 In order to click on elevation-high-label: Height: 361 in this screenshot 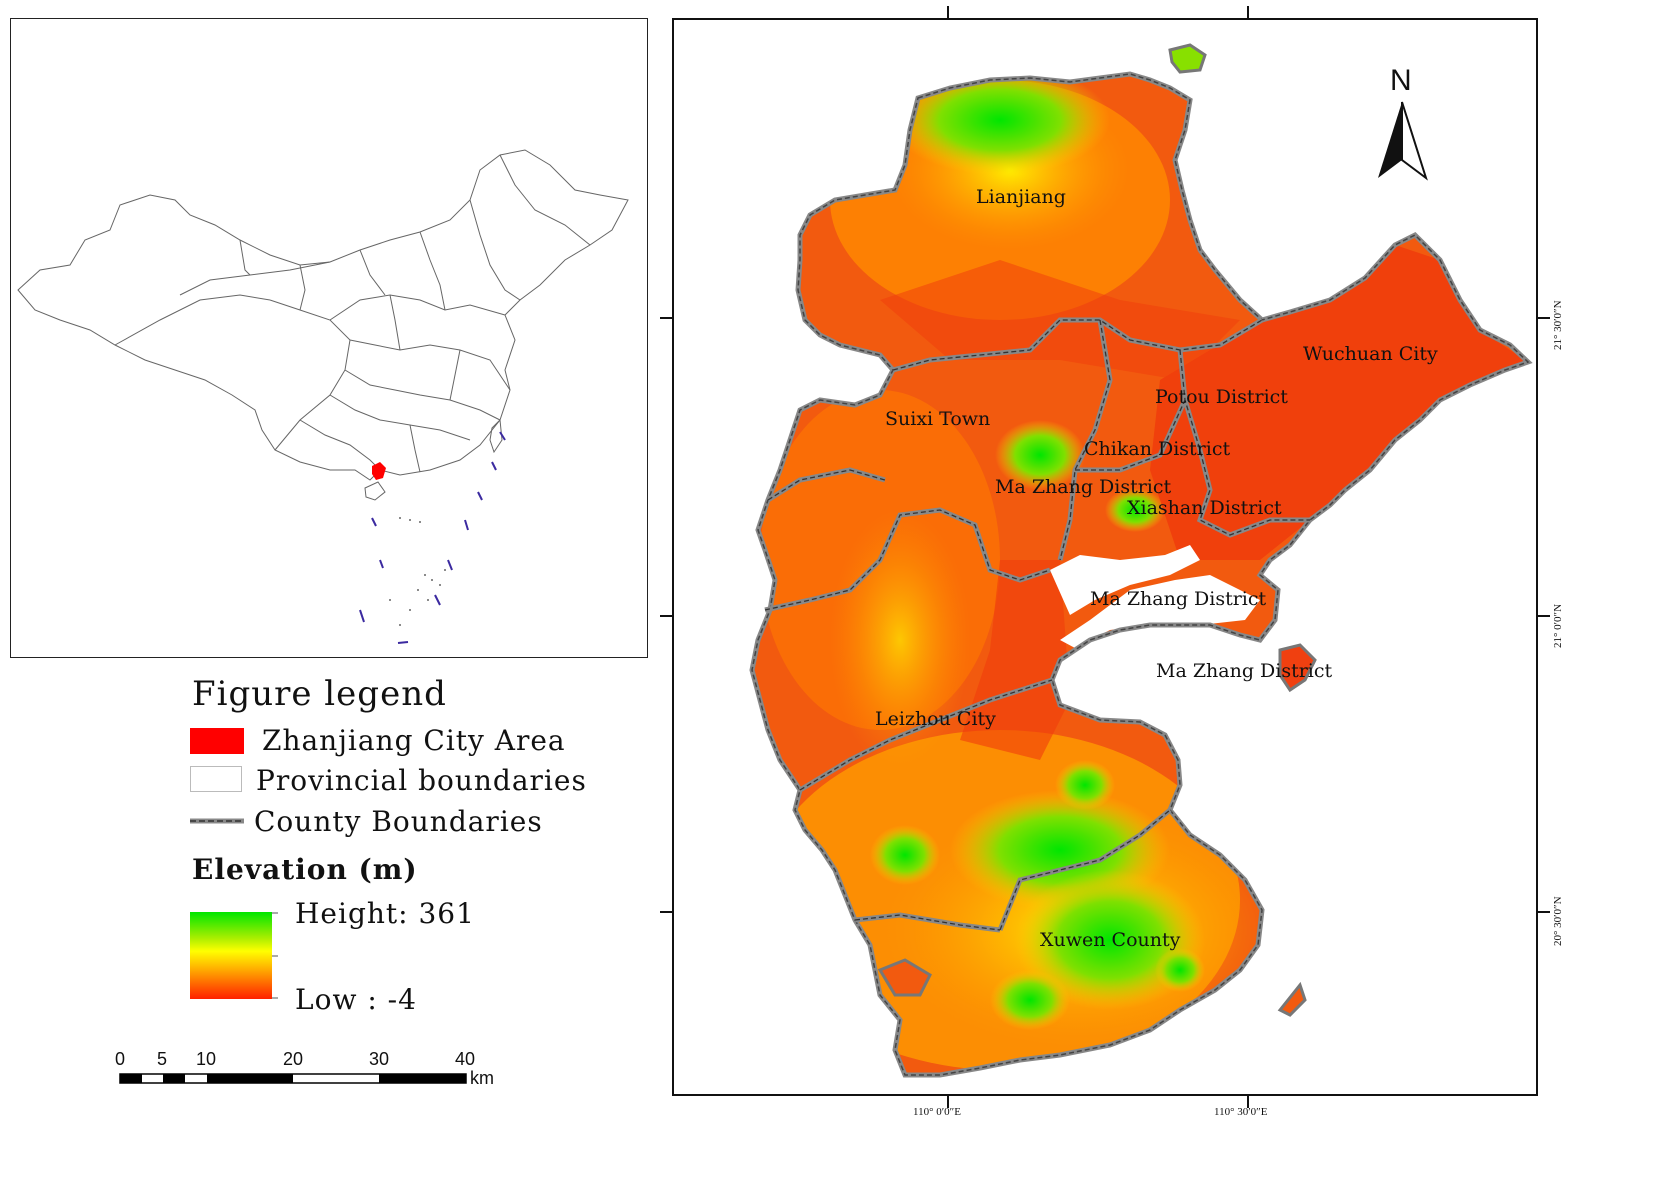, I will do `click(385, 913)`.